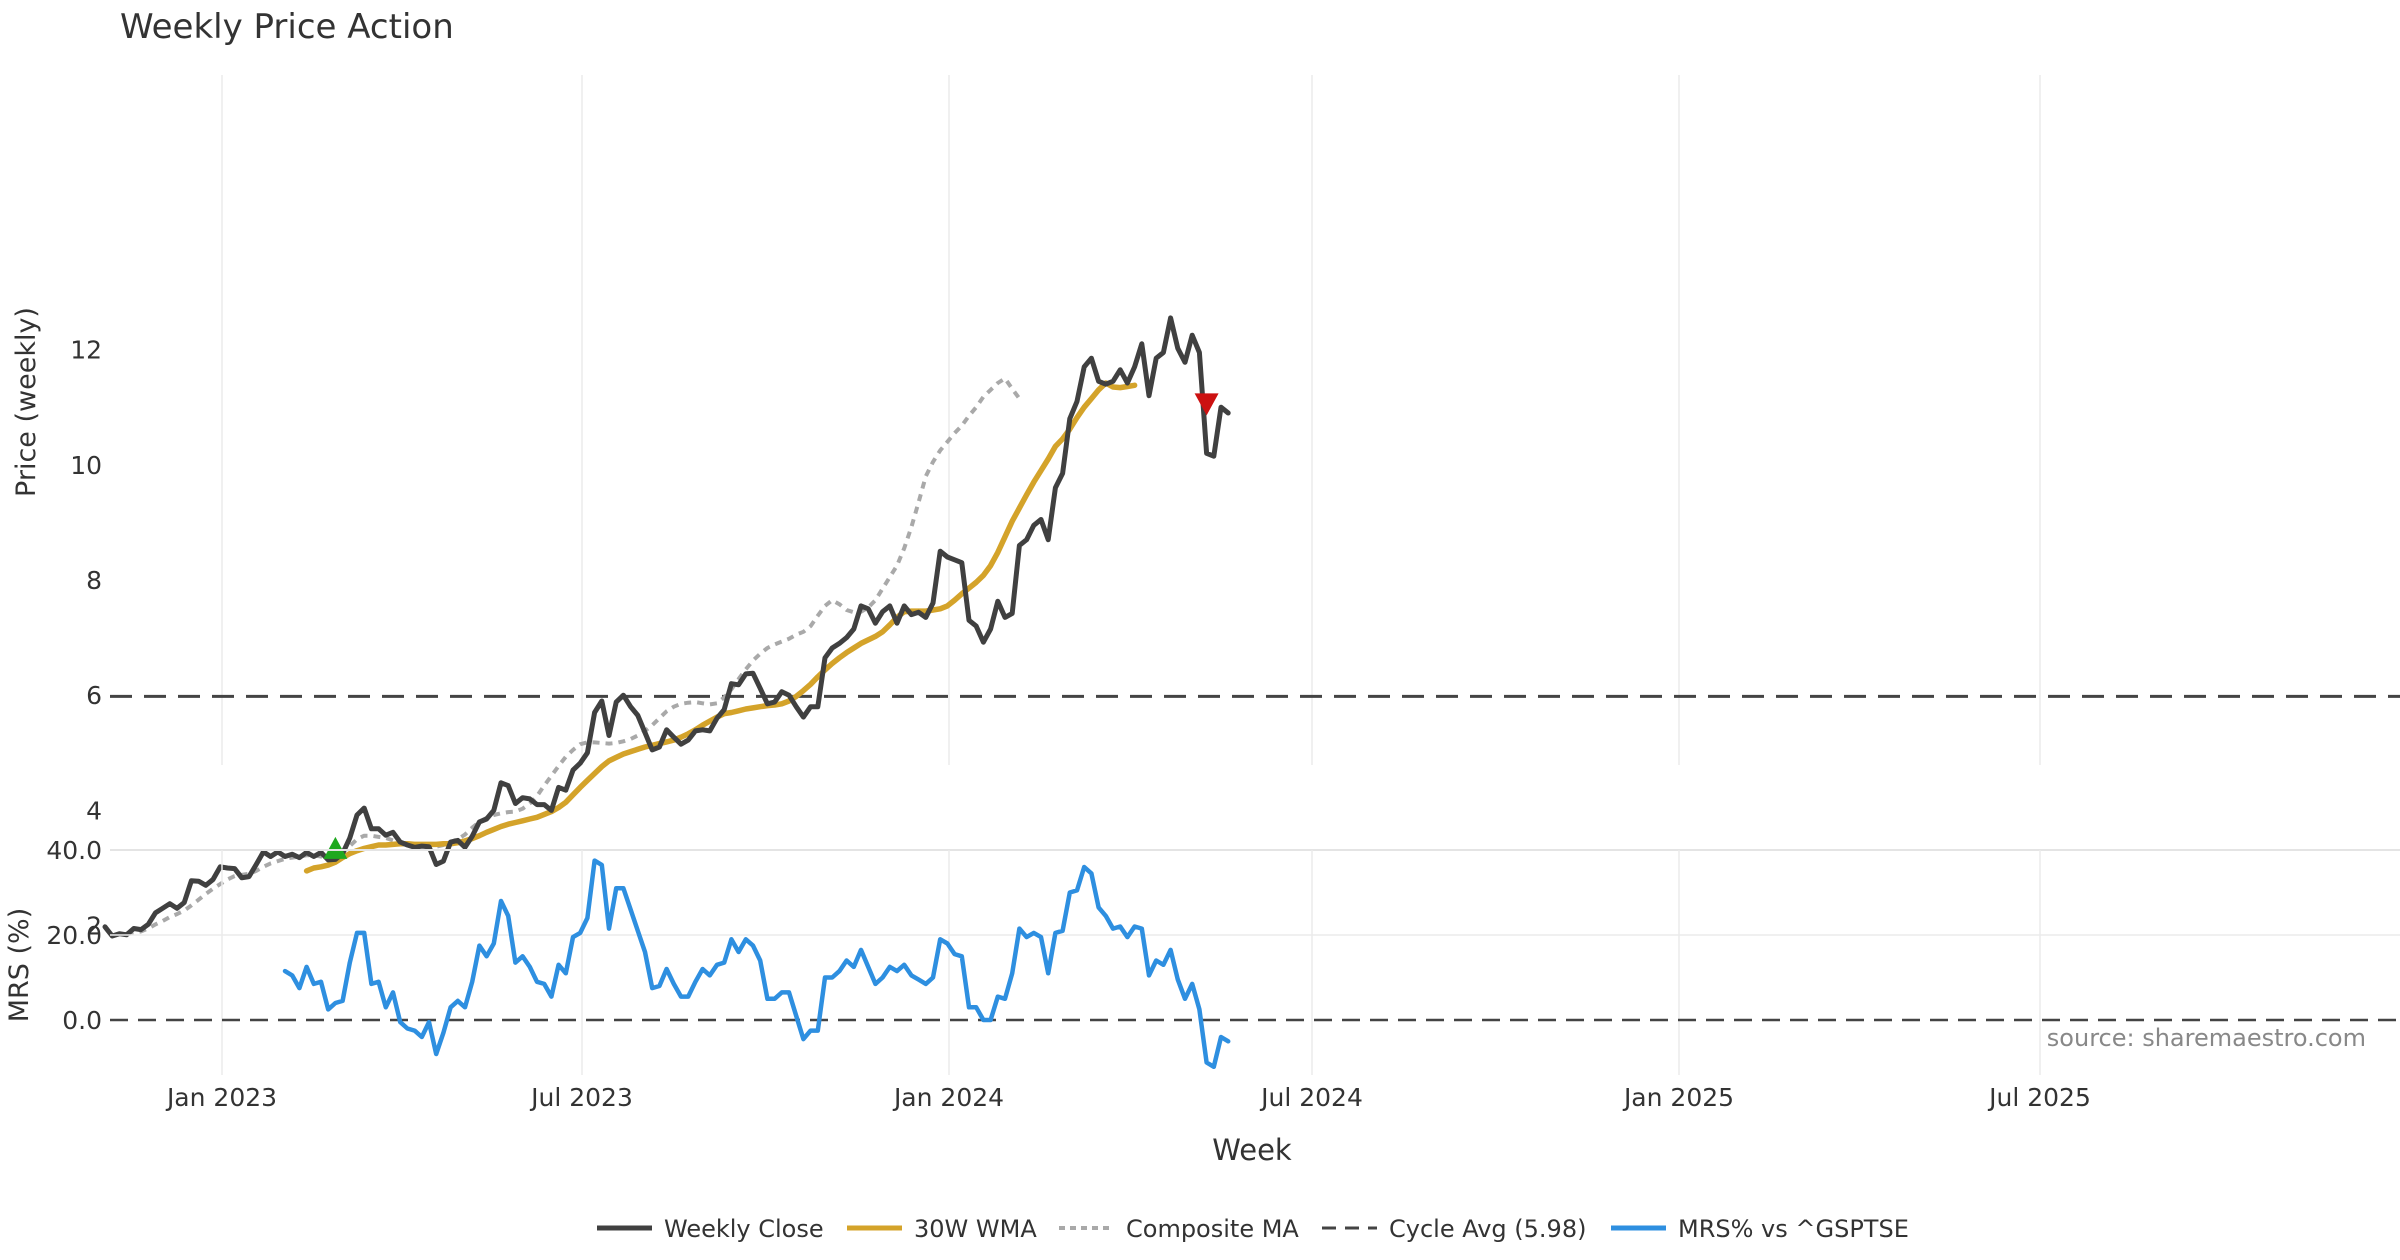 The width and height of the screenshot is (2400, 1260). I want to click on price-y-axis-label: Price (weekly), so click(26, 402).